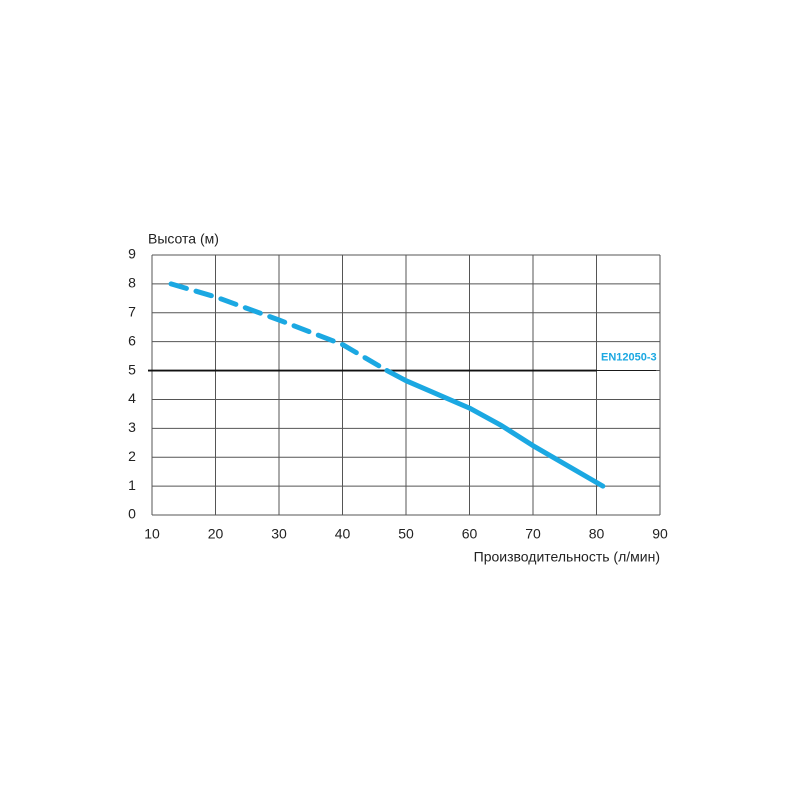 The width and height of the screenshot is (800, 800). I want to click on x-tick-label: 30, so click(279, 534).